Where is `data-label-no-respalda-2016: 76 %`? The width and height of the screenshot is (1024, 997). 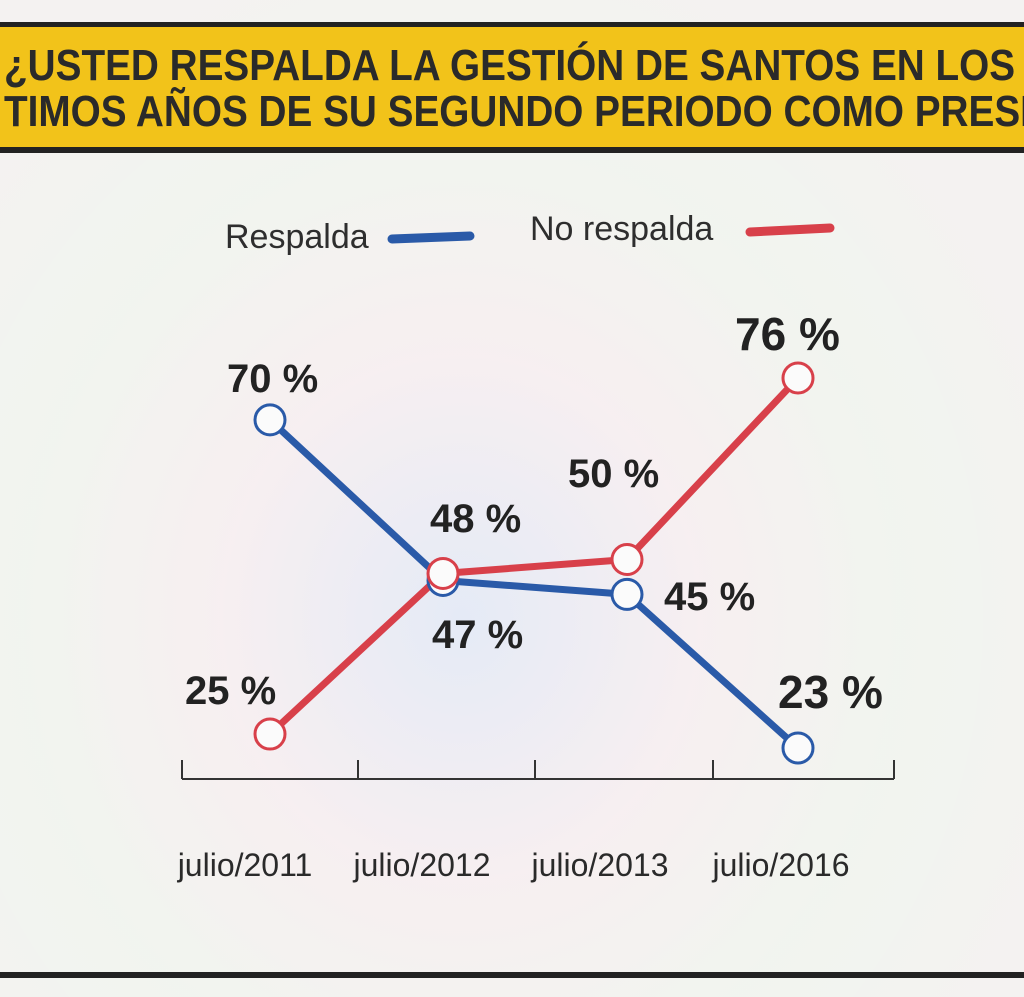
data-label-no-respalda-2016: 76 % is located at coordinates (787, 334).